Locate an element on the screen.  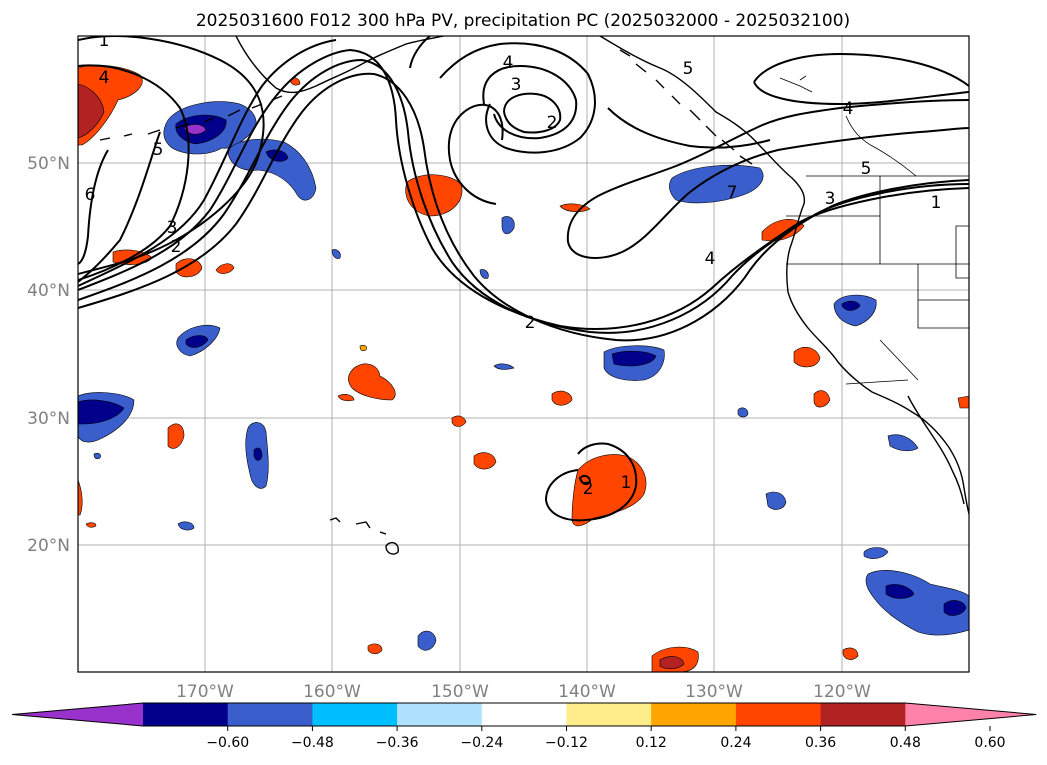
latitude-labels: 20°N 30°N 40°N 50°N is located at coordinates (48, 355).